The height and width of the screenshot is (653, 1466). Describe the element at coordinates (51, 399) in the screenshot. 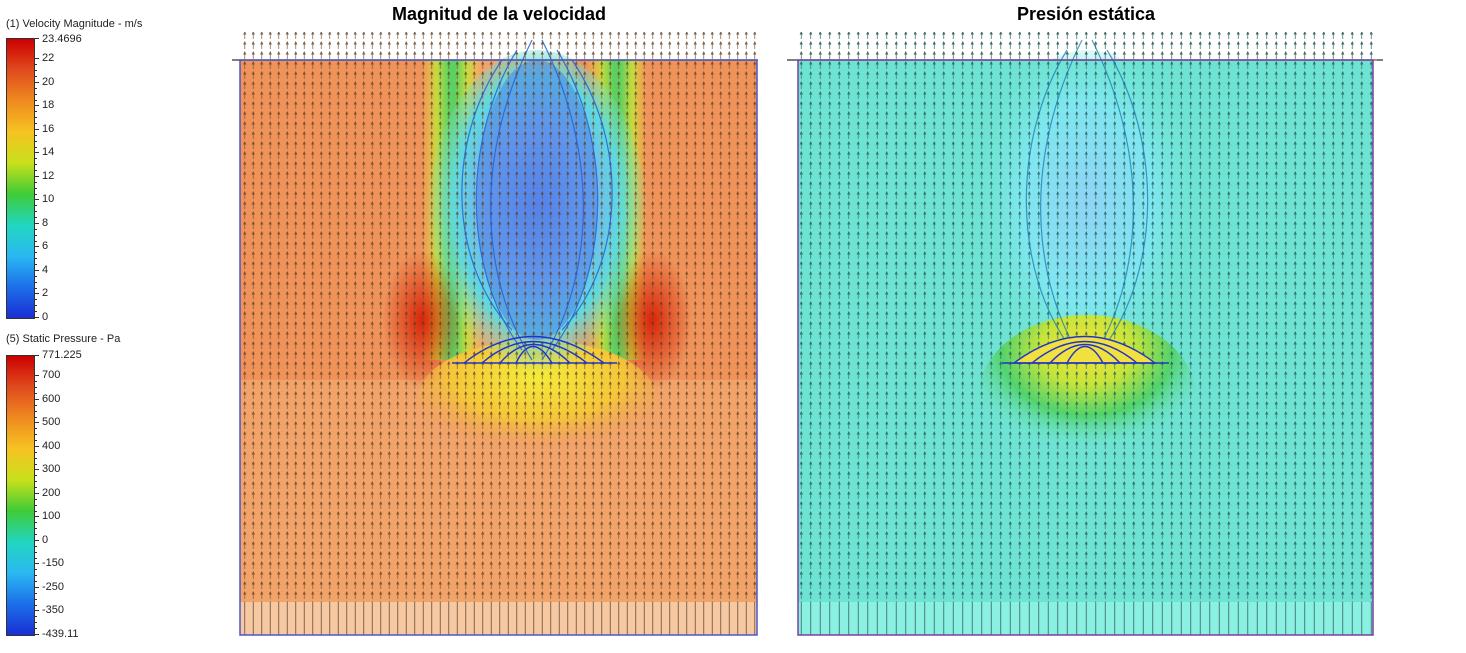

I see `pressure-tick-label: 600` at that location.